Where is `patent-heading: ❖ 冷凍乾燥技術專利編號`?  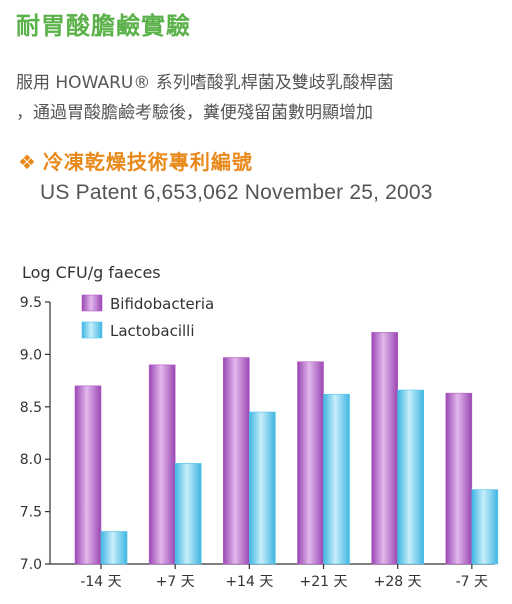 patent-heading: ❖ 冷凍乾燥技術專利編號 is located at coordinates (135, 160).